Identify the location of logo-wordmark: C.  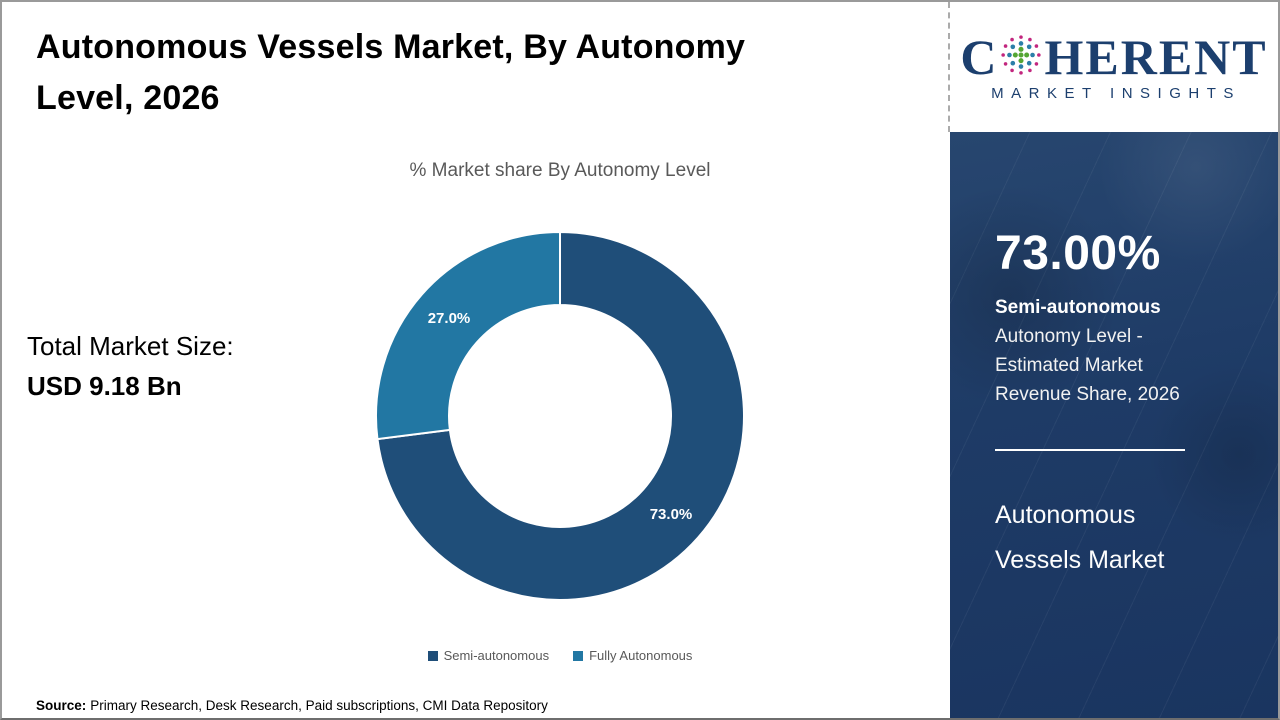
(1113, 57).